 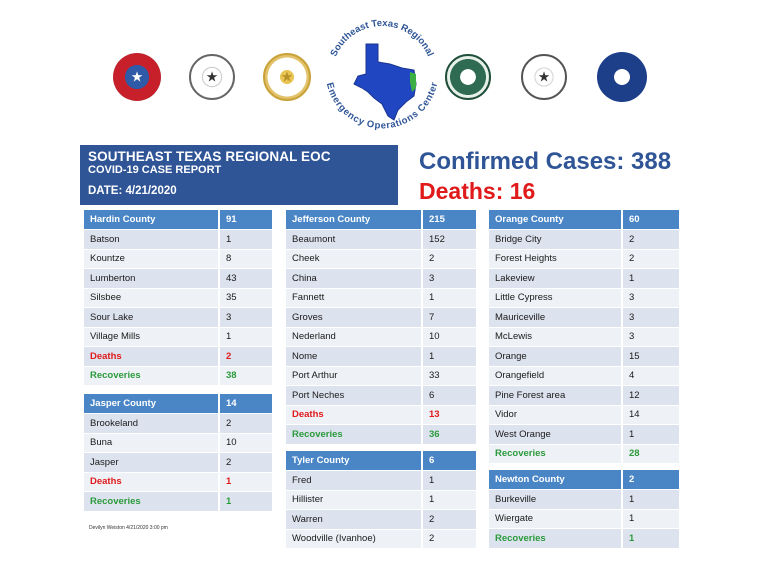 I want to click on county-name: Newton County, so click(x=555, y=480).